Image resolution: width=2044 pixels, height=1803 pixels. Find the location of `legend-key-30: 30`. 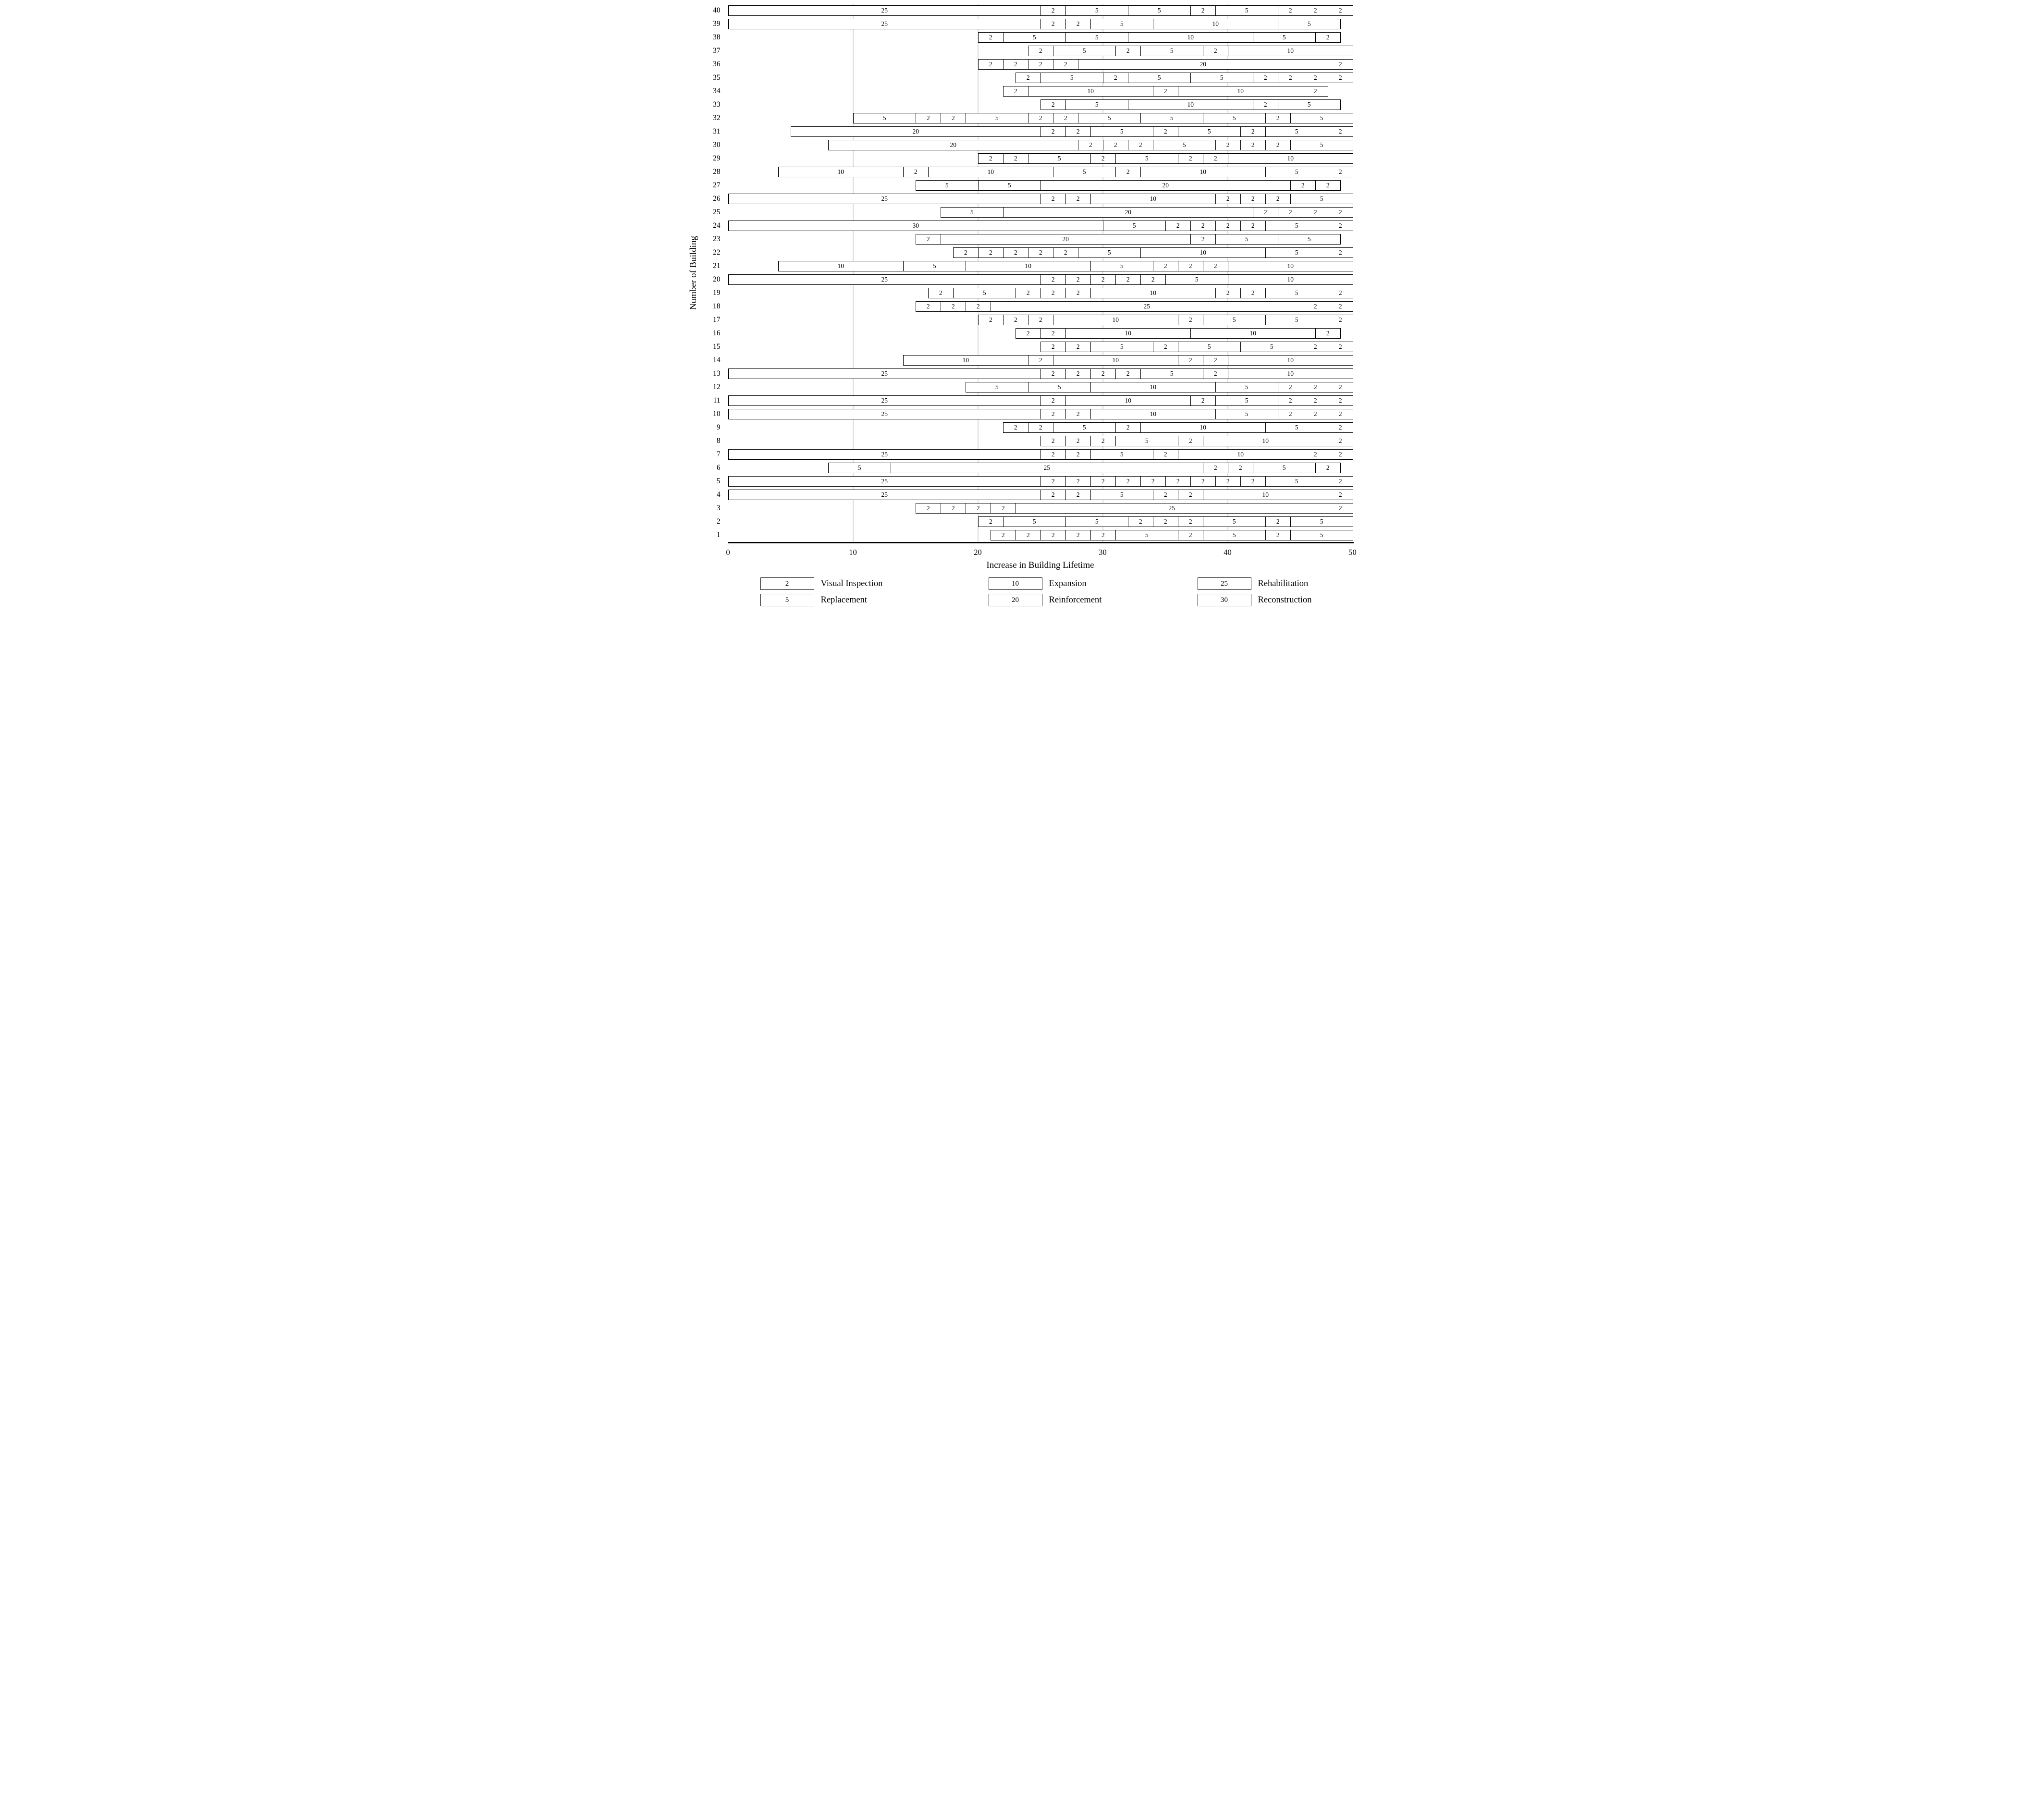

legend-key-30: 30 is located at coordinates (1224, 600).